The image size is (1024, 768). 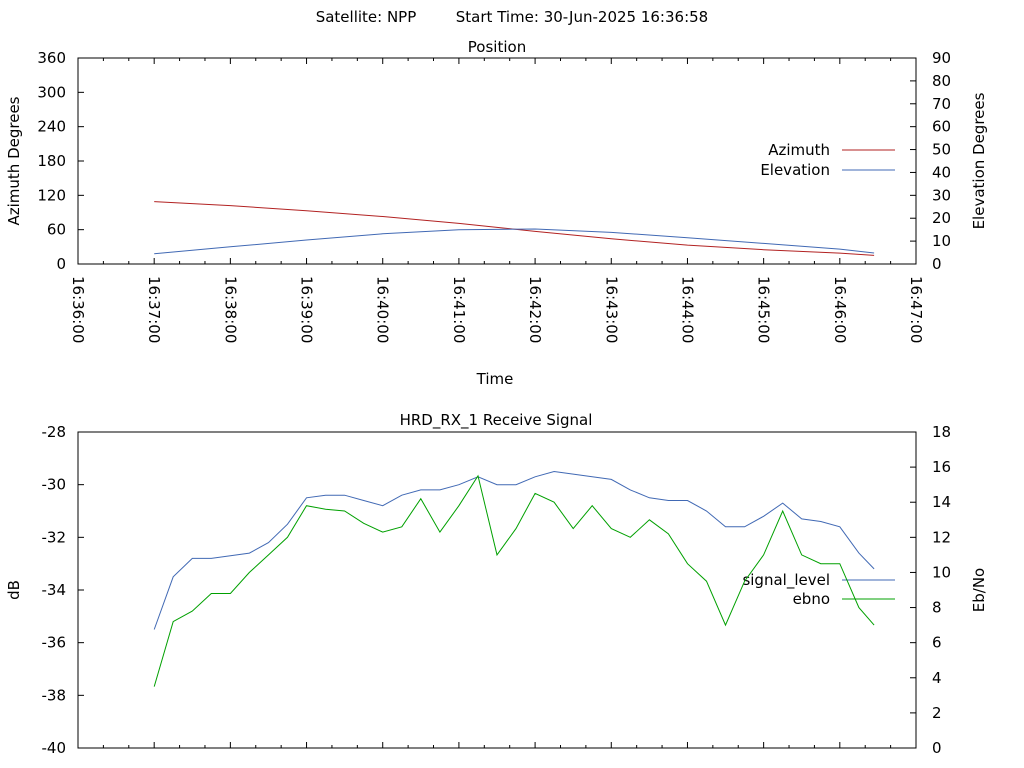 I want to click on y-tick-label: 360, so click(x=51, y=58).